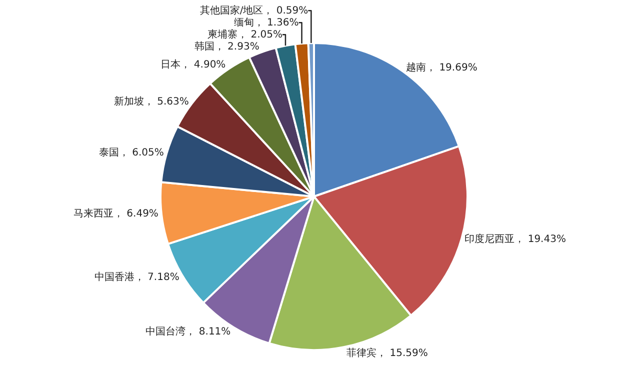  I want to click on slice-label: 中国香港， 7.18%, so click(137, 276).